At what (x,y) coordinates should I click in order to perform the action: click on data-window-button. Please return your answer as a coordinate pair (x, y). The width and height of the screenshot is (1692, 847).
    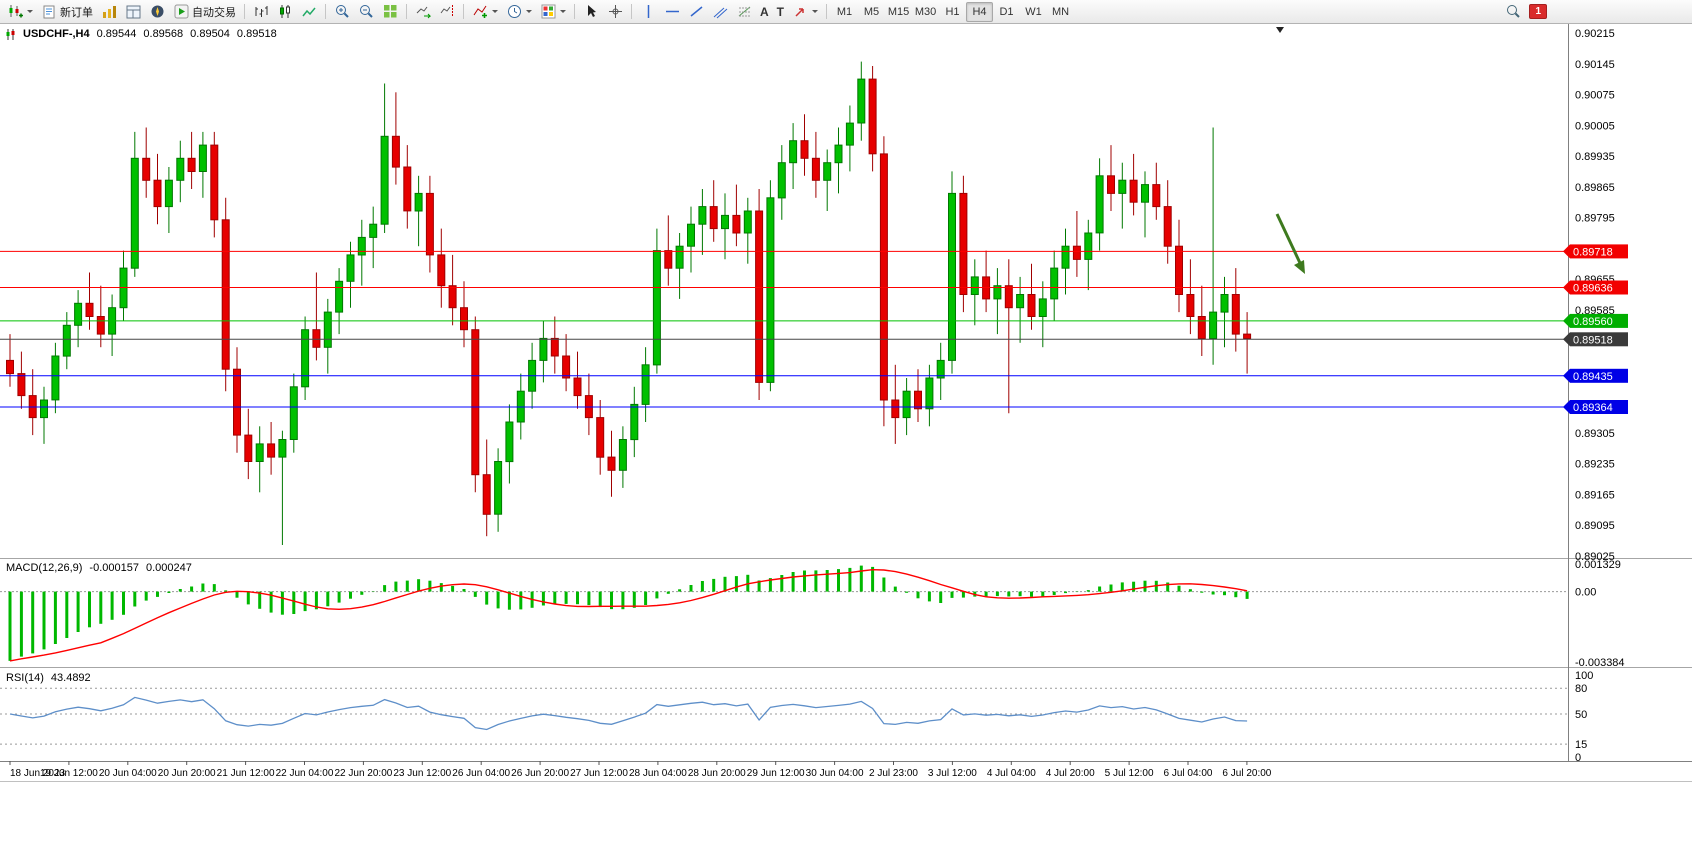
    Looking at the image, I should click on (133, 12).